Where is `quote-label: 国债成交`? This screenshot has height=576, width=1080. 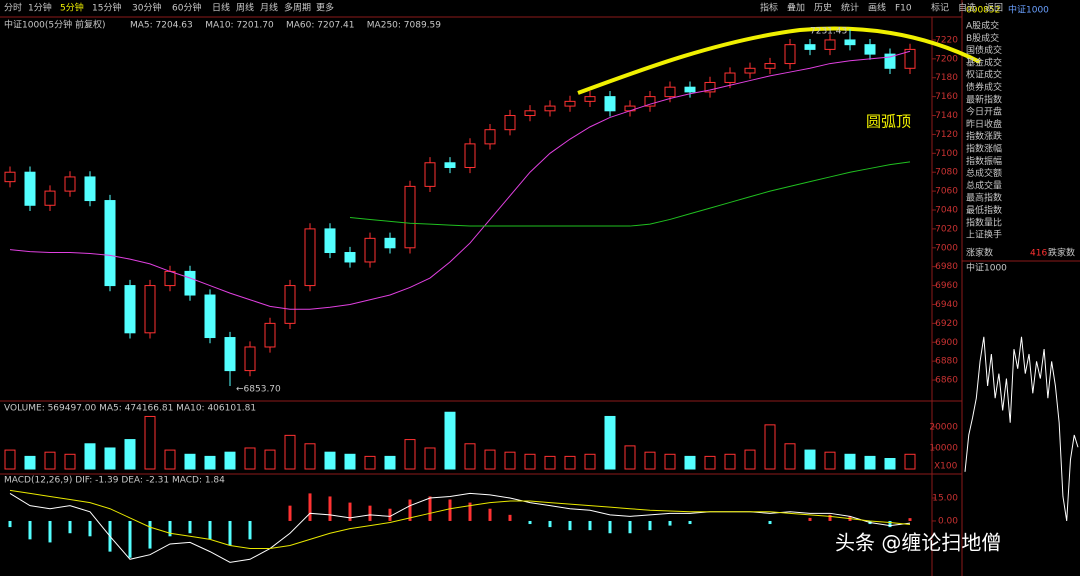 quote-label: 国债成交 is located at coordinates (984, 50).